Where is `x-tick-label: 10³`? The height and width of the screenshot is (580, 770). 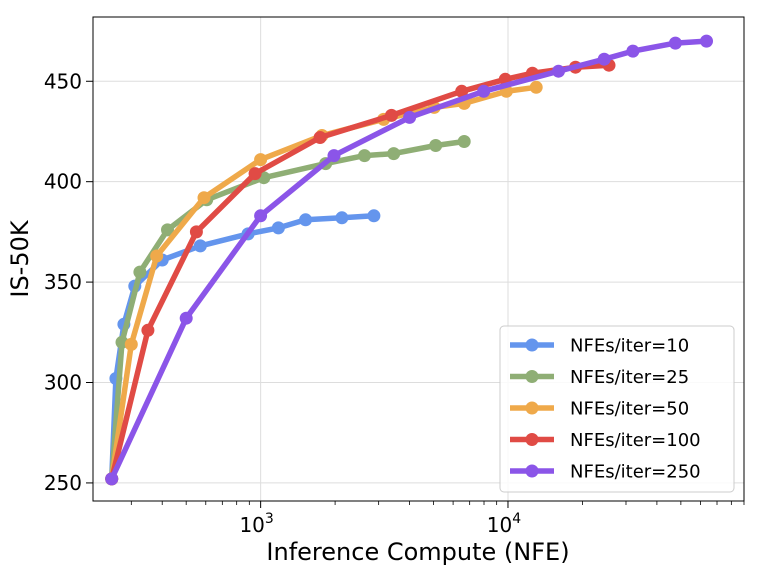 x-tick-label: 10³ is located at coordinates (256, 524).